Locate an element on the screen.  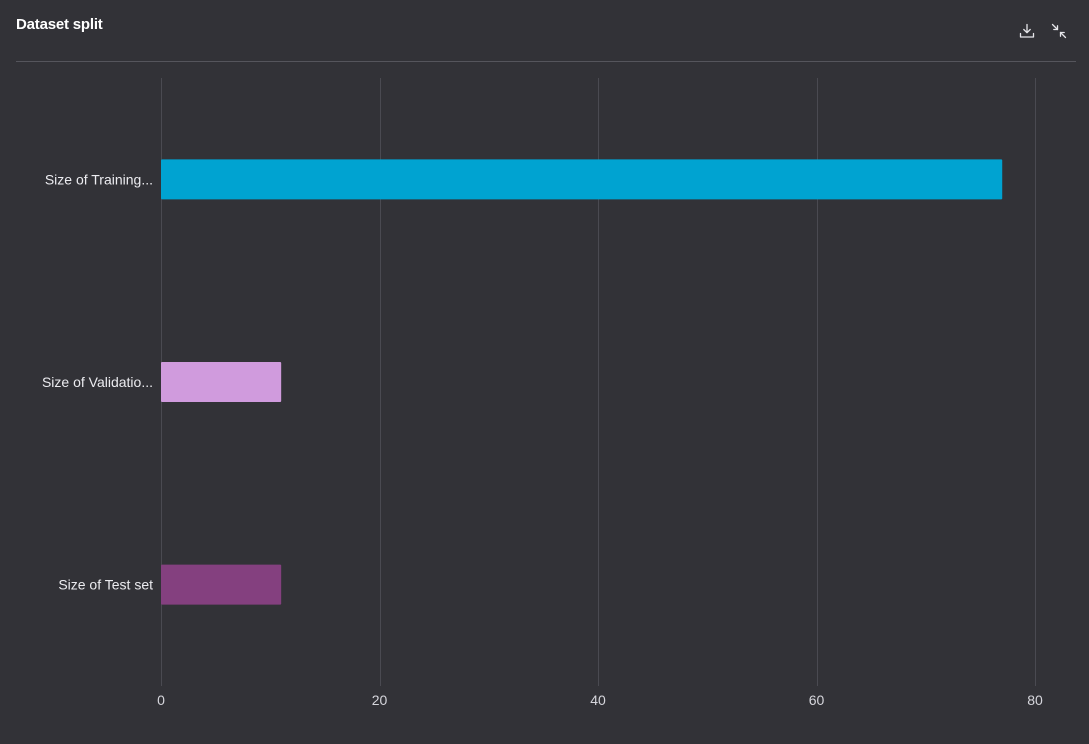
category-label: Size of Test set is located at coordinates (105, 585).